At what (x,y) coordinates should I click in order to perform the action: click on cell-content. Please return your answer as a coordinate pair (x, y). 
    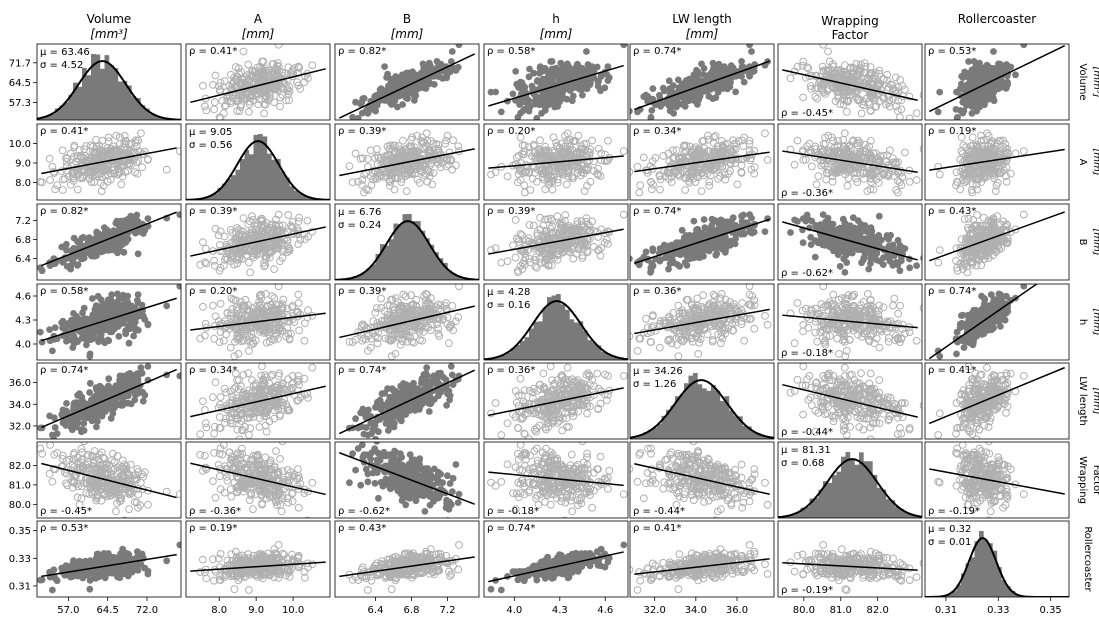
    Looking at the image, I should click on (258, 243).